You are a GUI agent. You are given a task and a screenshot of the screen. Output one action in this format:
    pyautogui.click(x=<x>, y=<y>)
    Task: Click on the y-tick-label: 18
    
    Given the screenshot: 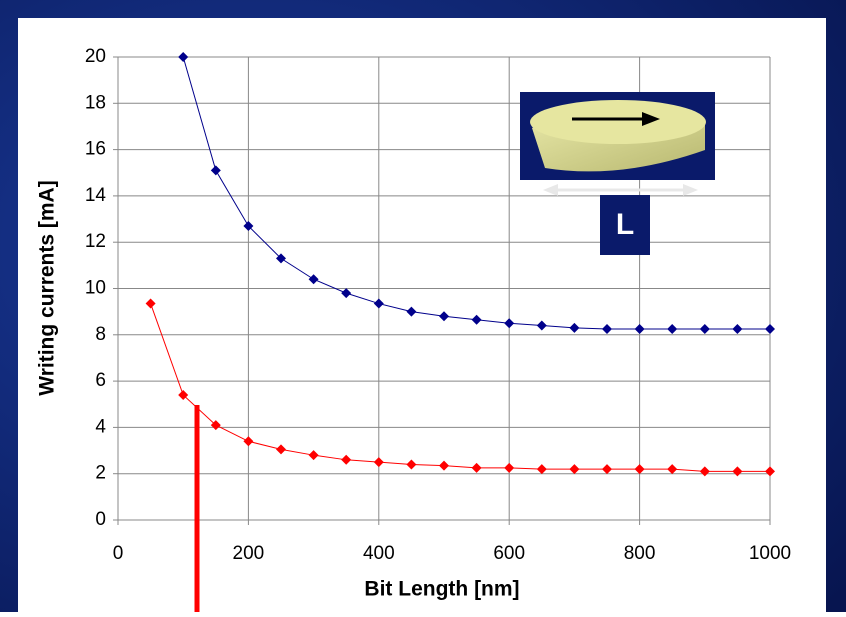 What is the action you would take?
    pyautogui.click(x=95, y=102)
    